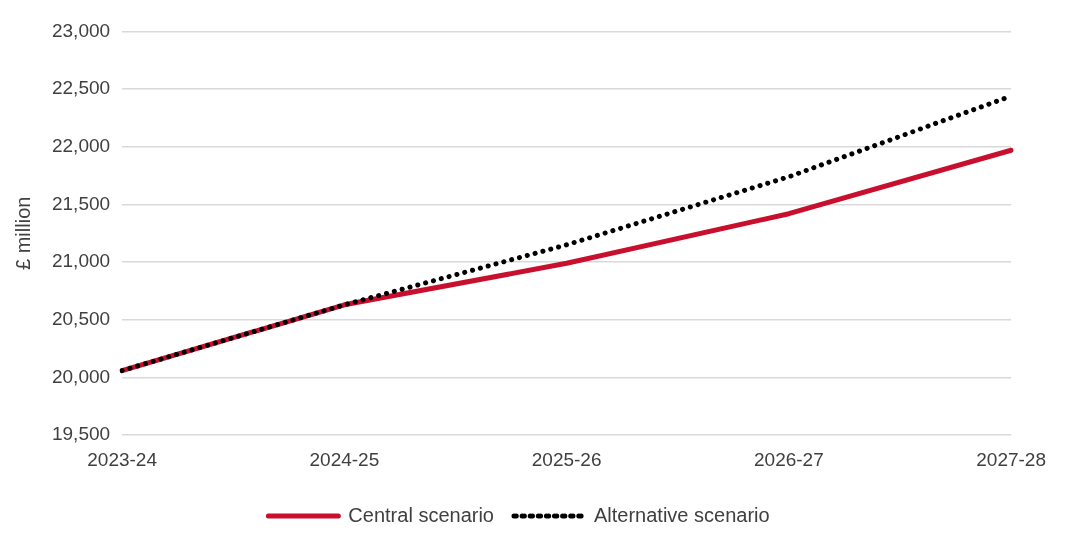  What do you see at coordinates (81, 261) in the screenshot?
I see `y-tick-label: 21,000` at bounding box center [81, 261].